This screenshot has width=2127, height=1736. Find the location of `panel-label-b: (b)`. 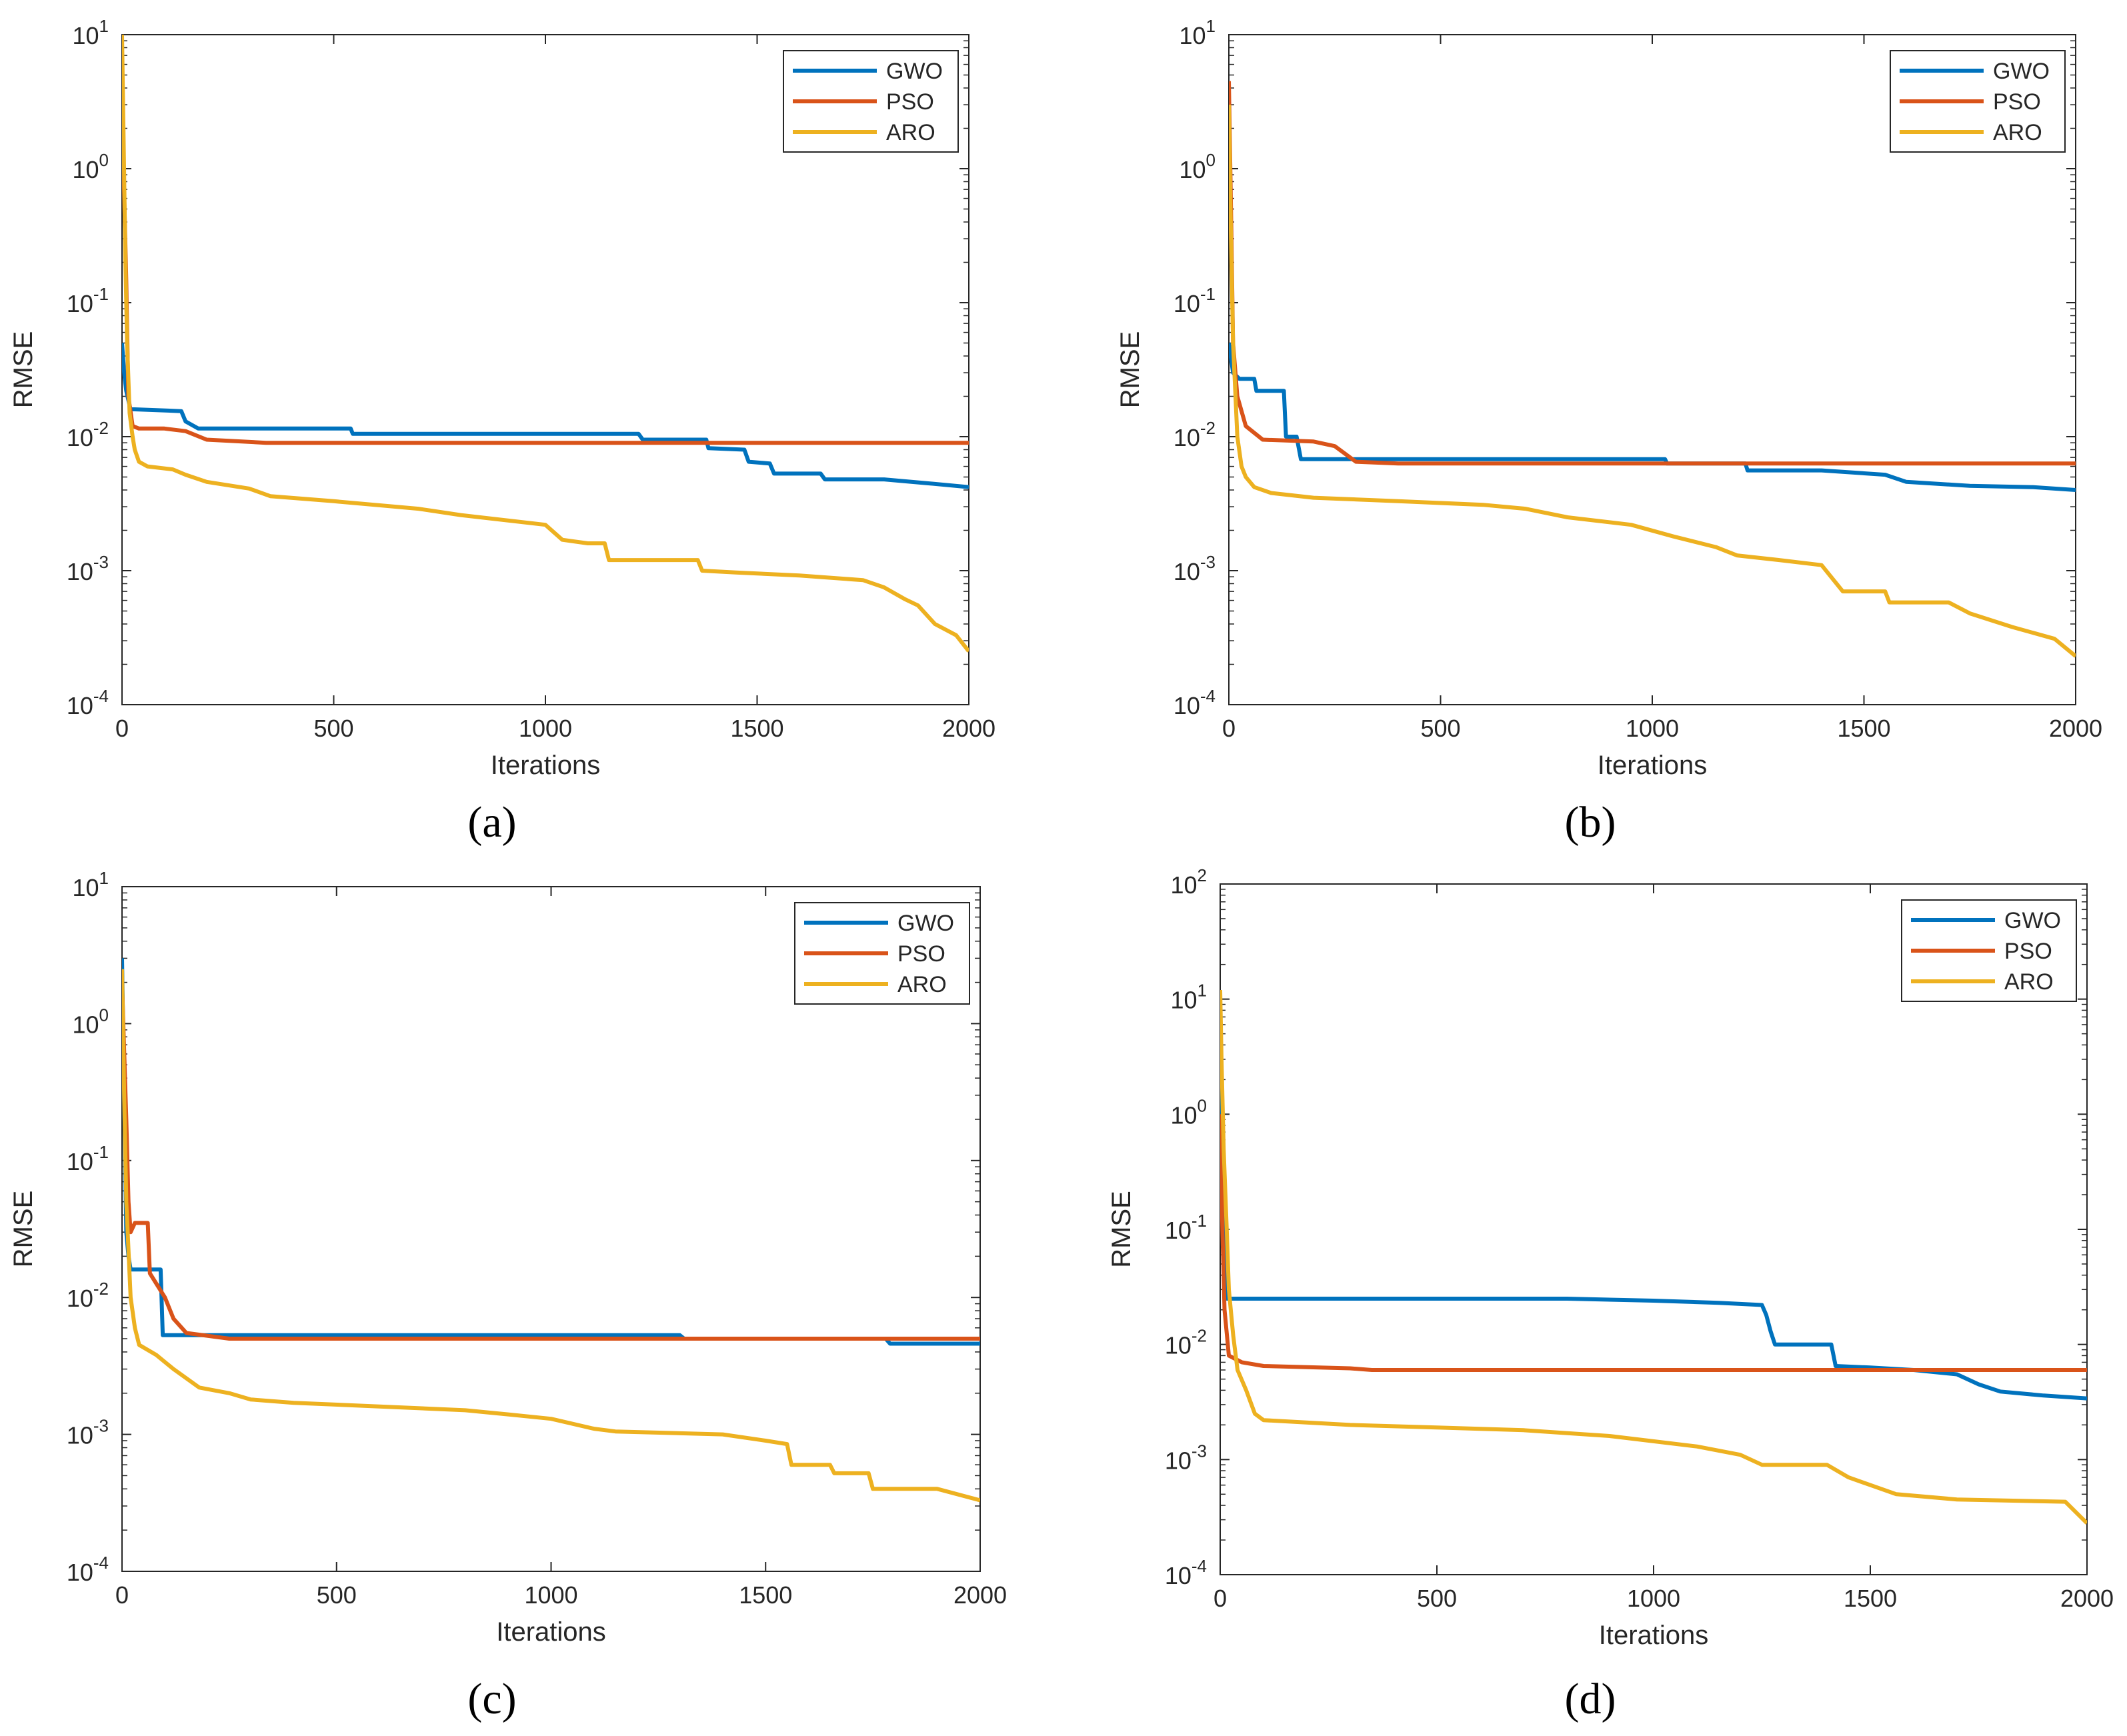

panel-label-b: (b) is located at coordinates (1590, 822).